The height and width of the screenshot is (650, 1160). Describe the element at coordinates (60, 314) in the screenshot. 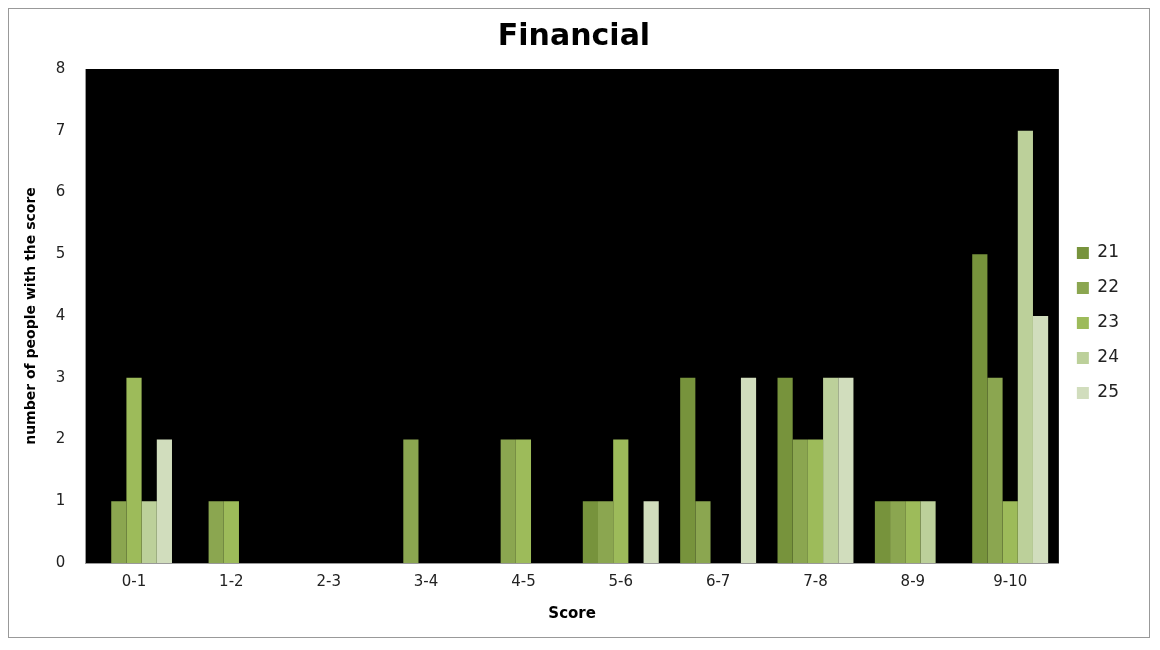

I see `y-tick-label: 4` at that location.